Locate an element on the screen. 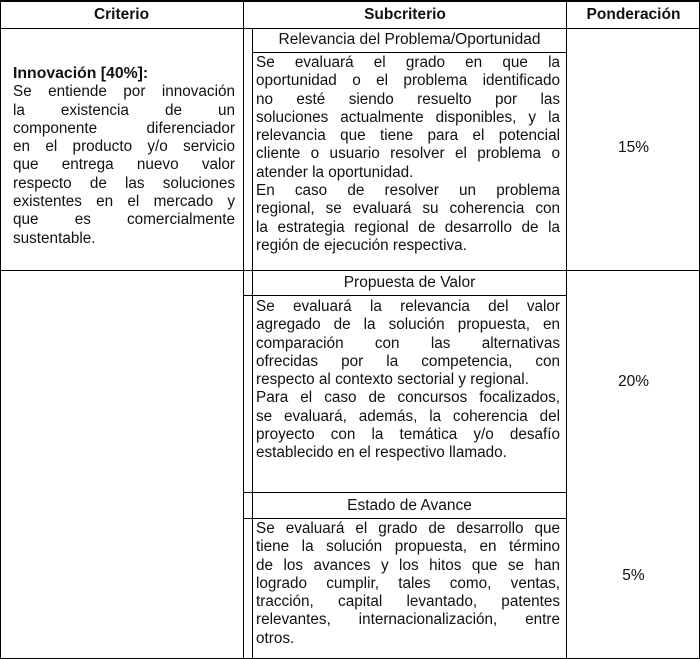 The height and width of the screenshot is (659, 700). text-line: tiene la solución propuesta, en término is located at coordinates (408, 547).